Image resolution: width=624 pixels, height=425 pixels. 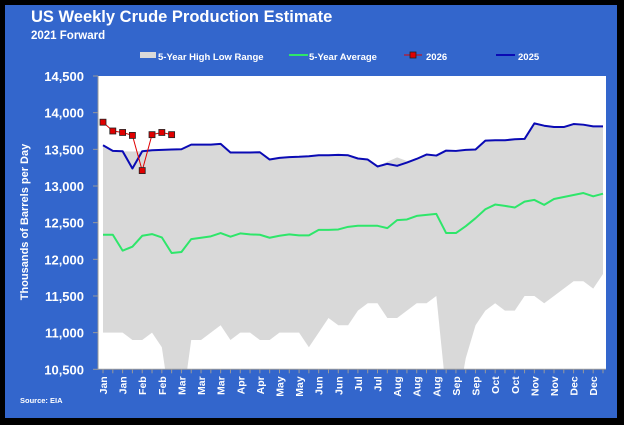 I want to click on series-line-5-year-average, so click(x=353, y=223).